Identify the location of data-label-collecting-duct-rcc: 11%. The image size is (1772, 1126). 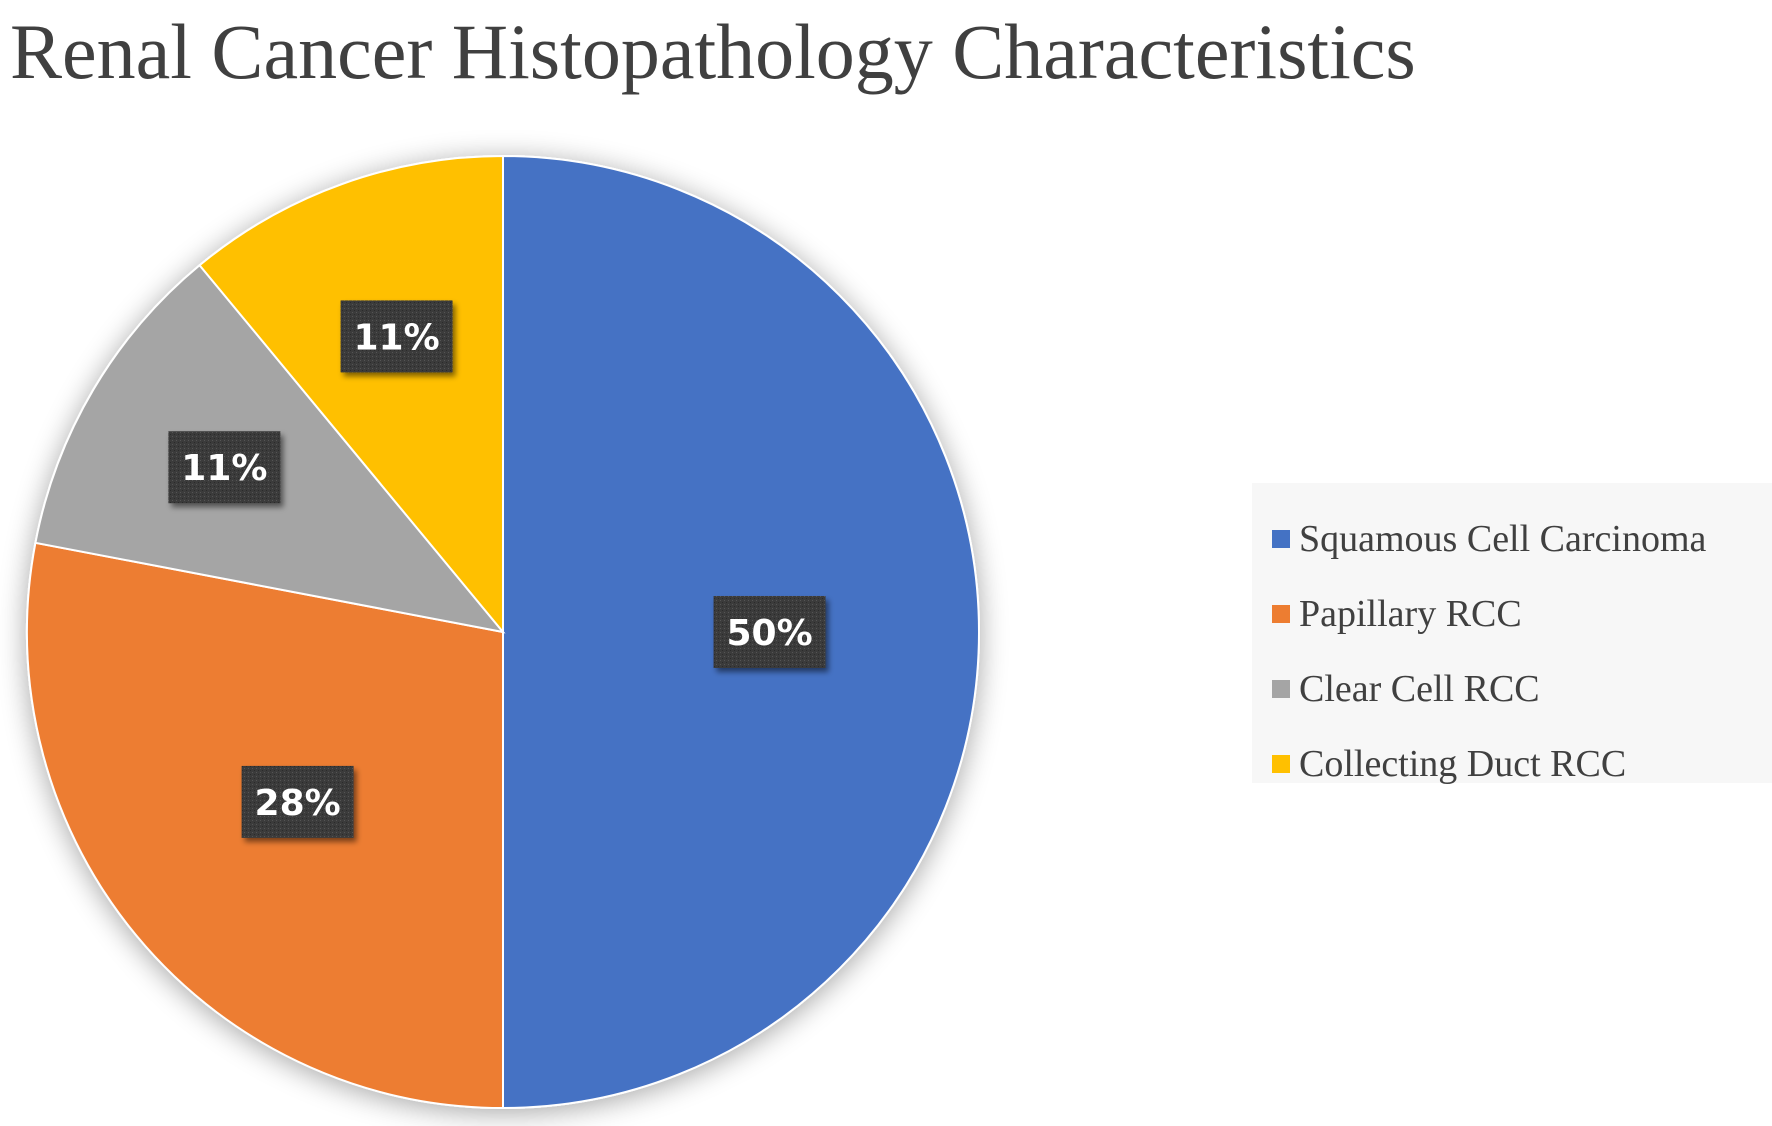
(396, 336).